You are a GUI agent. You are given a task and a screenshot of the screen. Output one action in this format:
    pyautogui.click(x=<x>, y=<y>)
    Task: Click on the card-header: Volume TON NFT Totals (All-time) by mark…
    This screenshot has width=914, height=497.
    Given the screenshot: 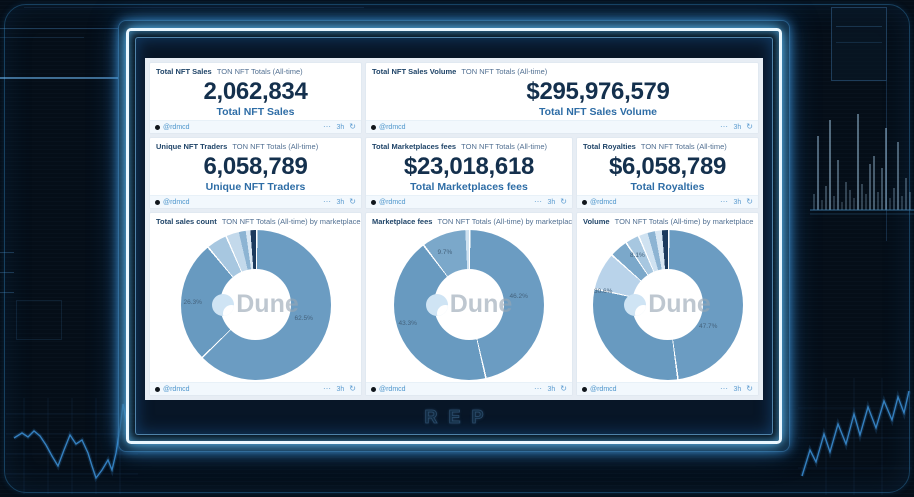 What is the action you would take?
    pyautogui.click(x=667, y=220)
    